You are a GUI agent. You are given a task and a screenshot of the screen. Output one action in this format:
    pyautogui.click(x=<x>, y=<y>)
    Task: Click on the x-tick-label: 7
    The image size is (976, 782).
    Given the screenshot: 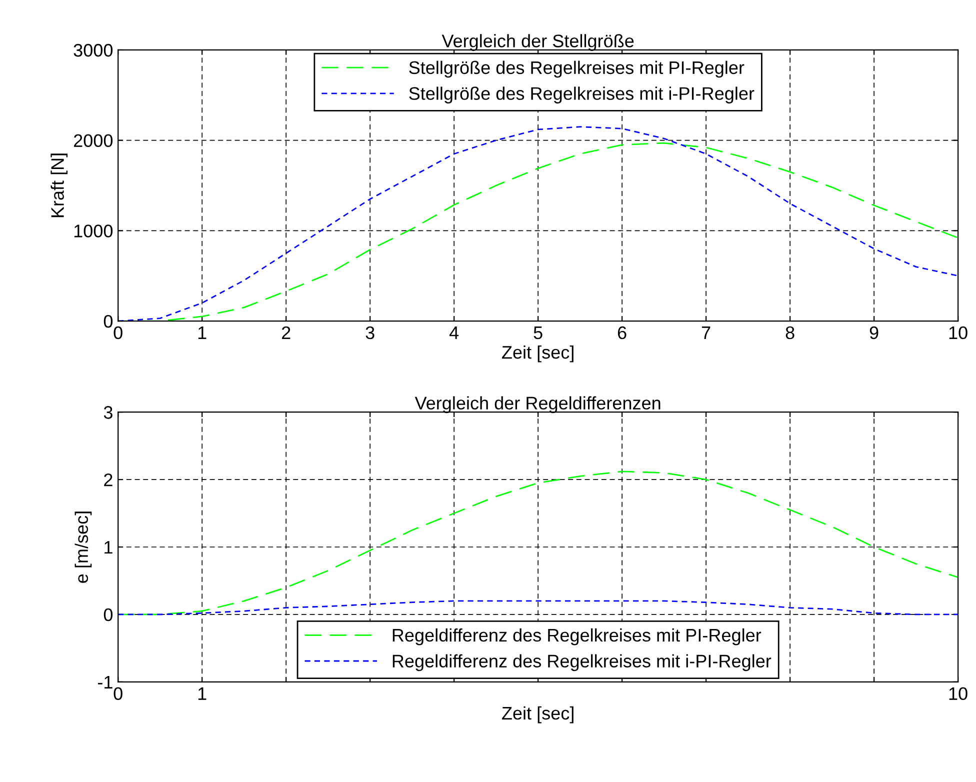 What is the action you would take?
    pyautogui.click(x=706, y=332)
    